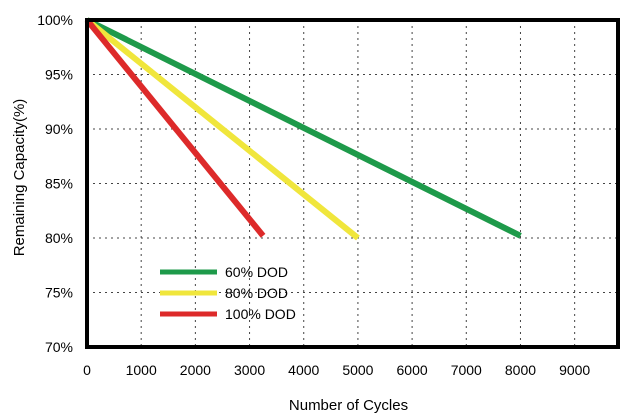  Describe the element at coordinates (357, 370) in the screenshot. I see `x-tick-label: 5000` at that location.